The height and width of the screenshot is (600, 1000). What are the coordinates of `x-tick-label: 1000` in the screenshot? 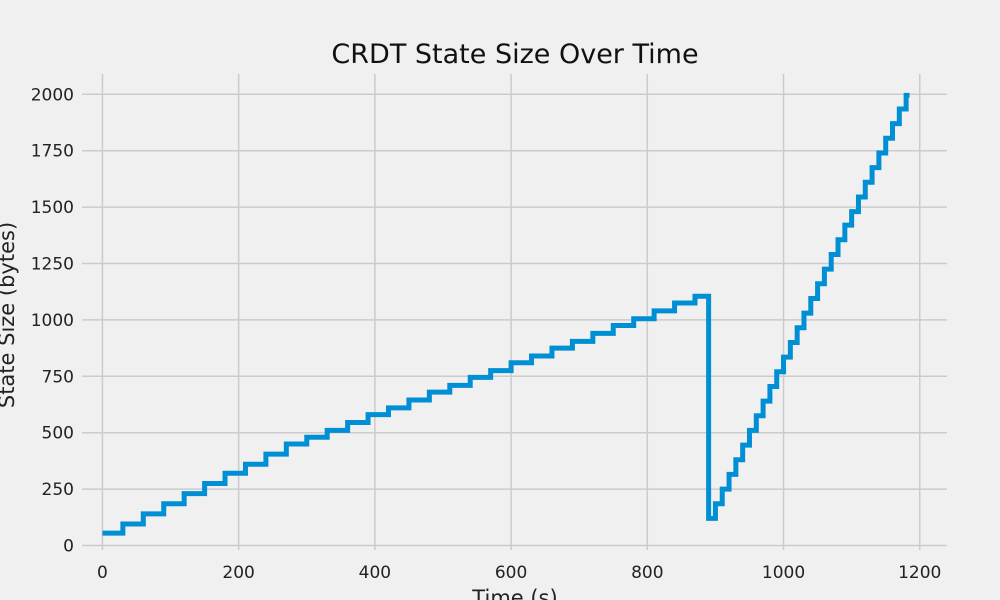 It's located at (783, 573).